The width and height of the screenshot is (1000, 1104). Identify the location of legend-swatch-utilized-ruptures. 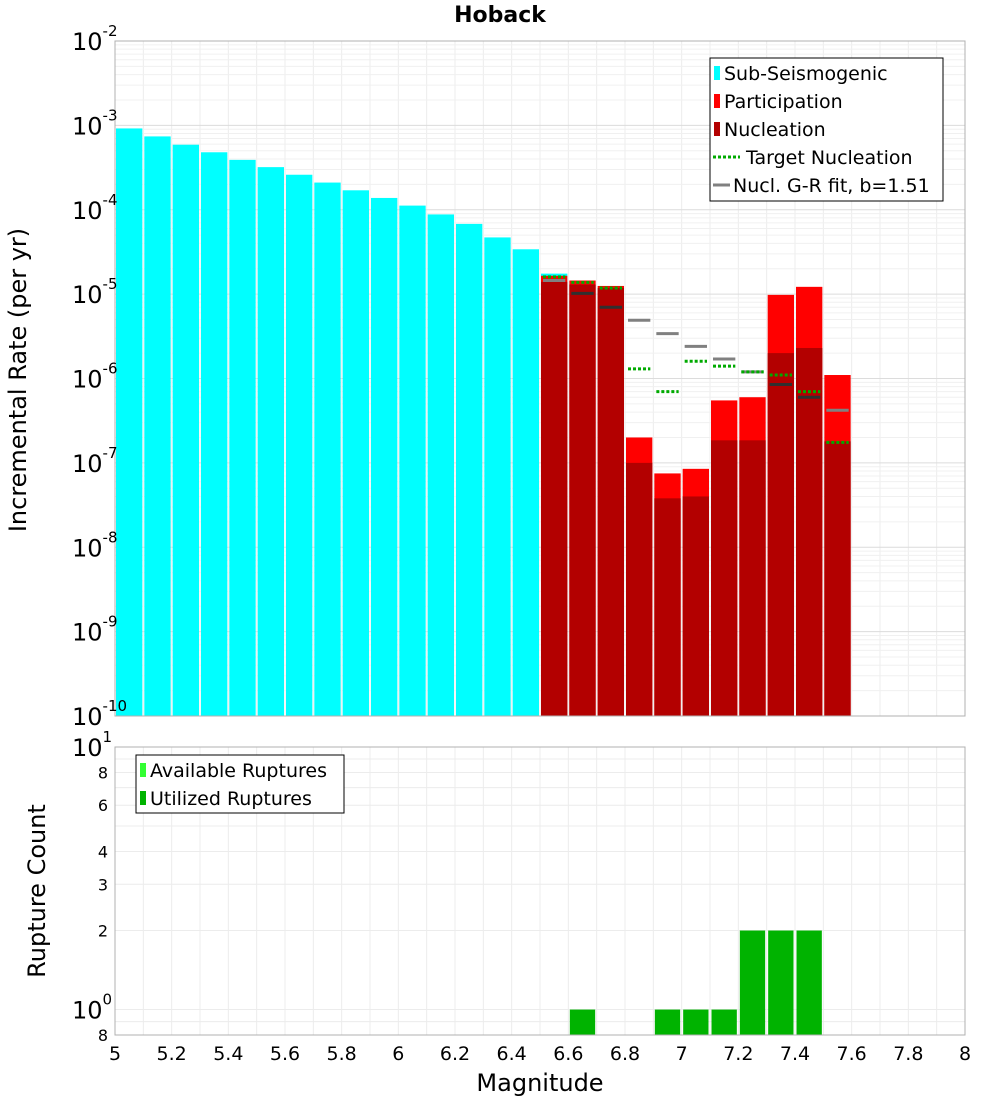
(143, 798).